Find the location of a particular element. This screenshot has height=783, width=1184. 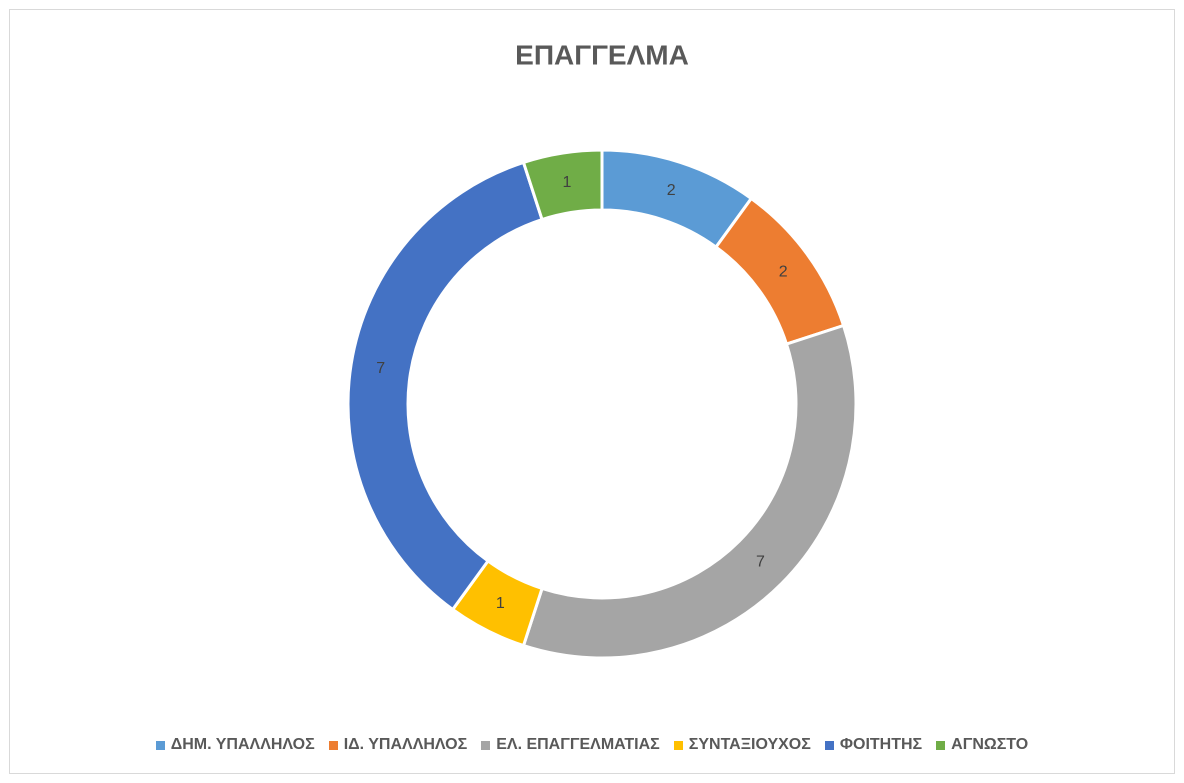

legend-label: ΦΟΙΤΗΤΗΣ is located at coordinates (881, 744).